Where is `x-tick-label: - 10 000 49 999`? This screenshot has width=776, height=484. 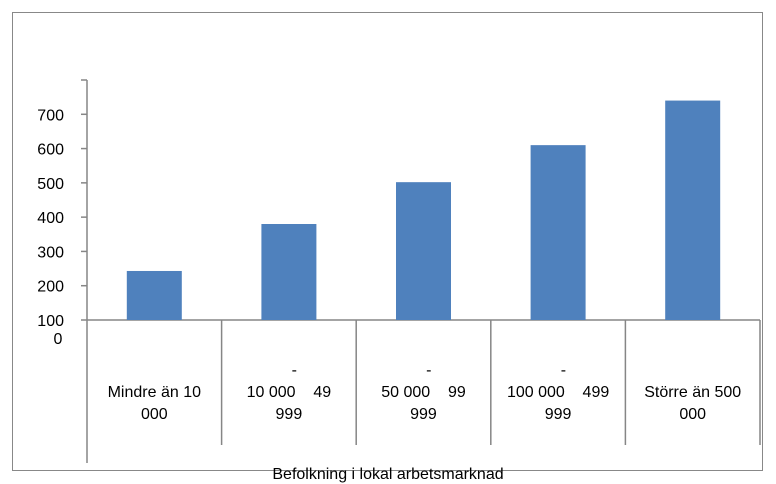
x-tick-label: - 10 000 49 999 is located at coordinates (289, 394).